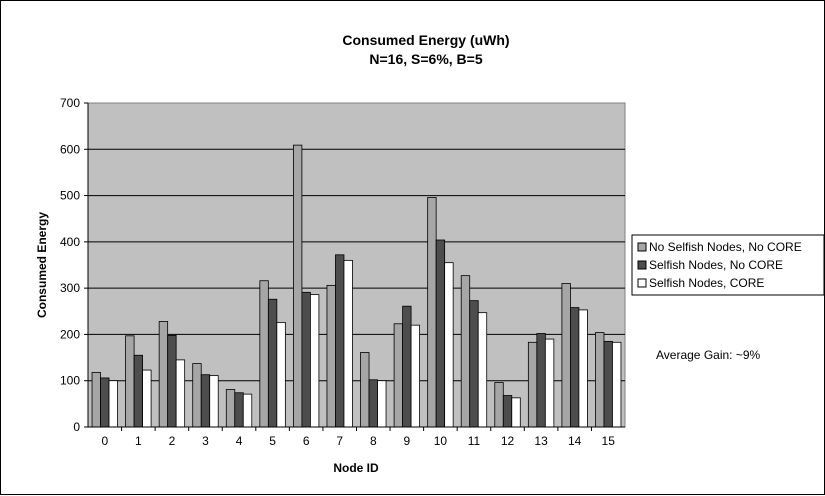  What do you see at coordinates (306, 441) in the screenshot?
I see `x-tick-label: 6` at bounding box center [306, 441].